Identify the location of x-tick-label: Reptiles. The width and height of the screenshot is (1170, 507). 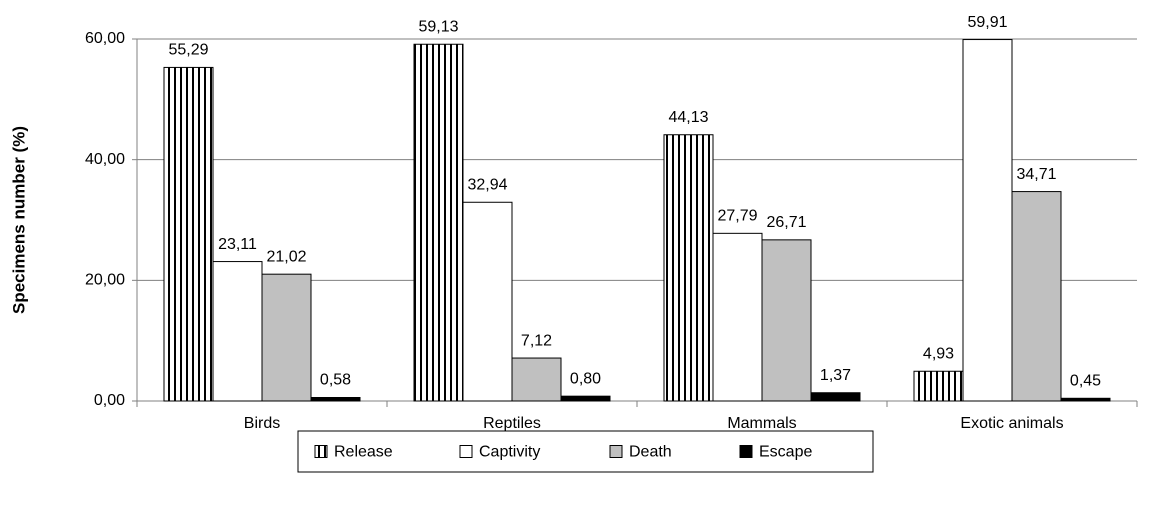
(512, 423).